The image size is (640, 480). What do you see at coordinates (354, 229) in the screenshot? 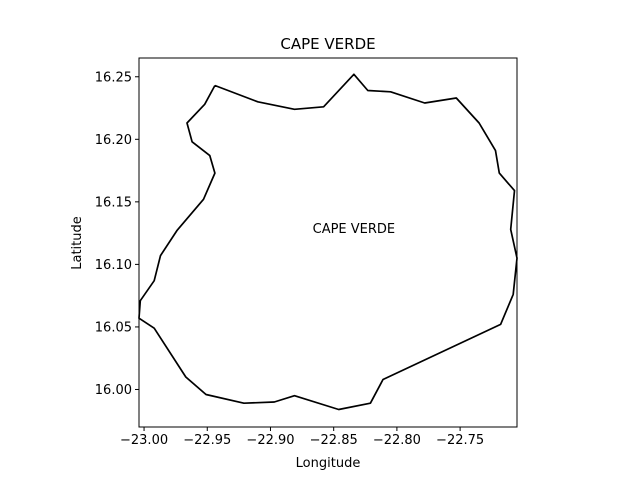
I see `region-label: CAPE VERDE` at bounding box center [354, 229].